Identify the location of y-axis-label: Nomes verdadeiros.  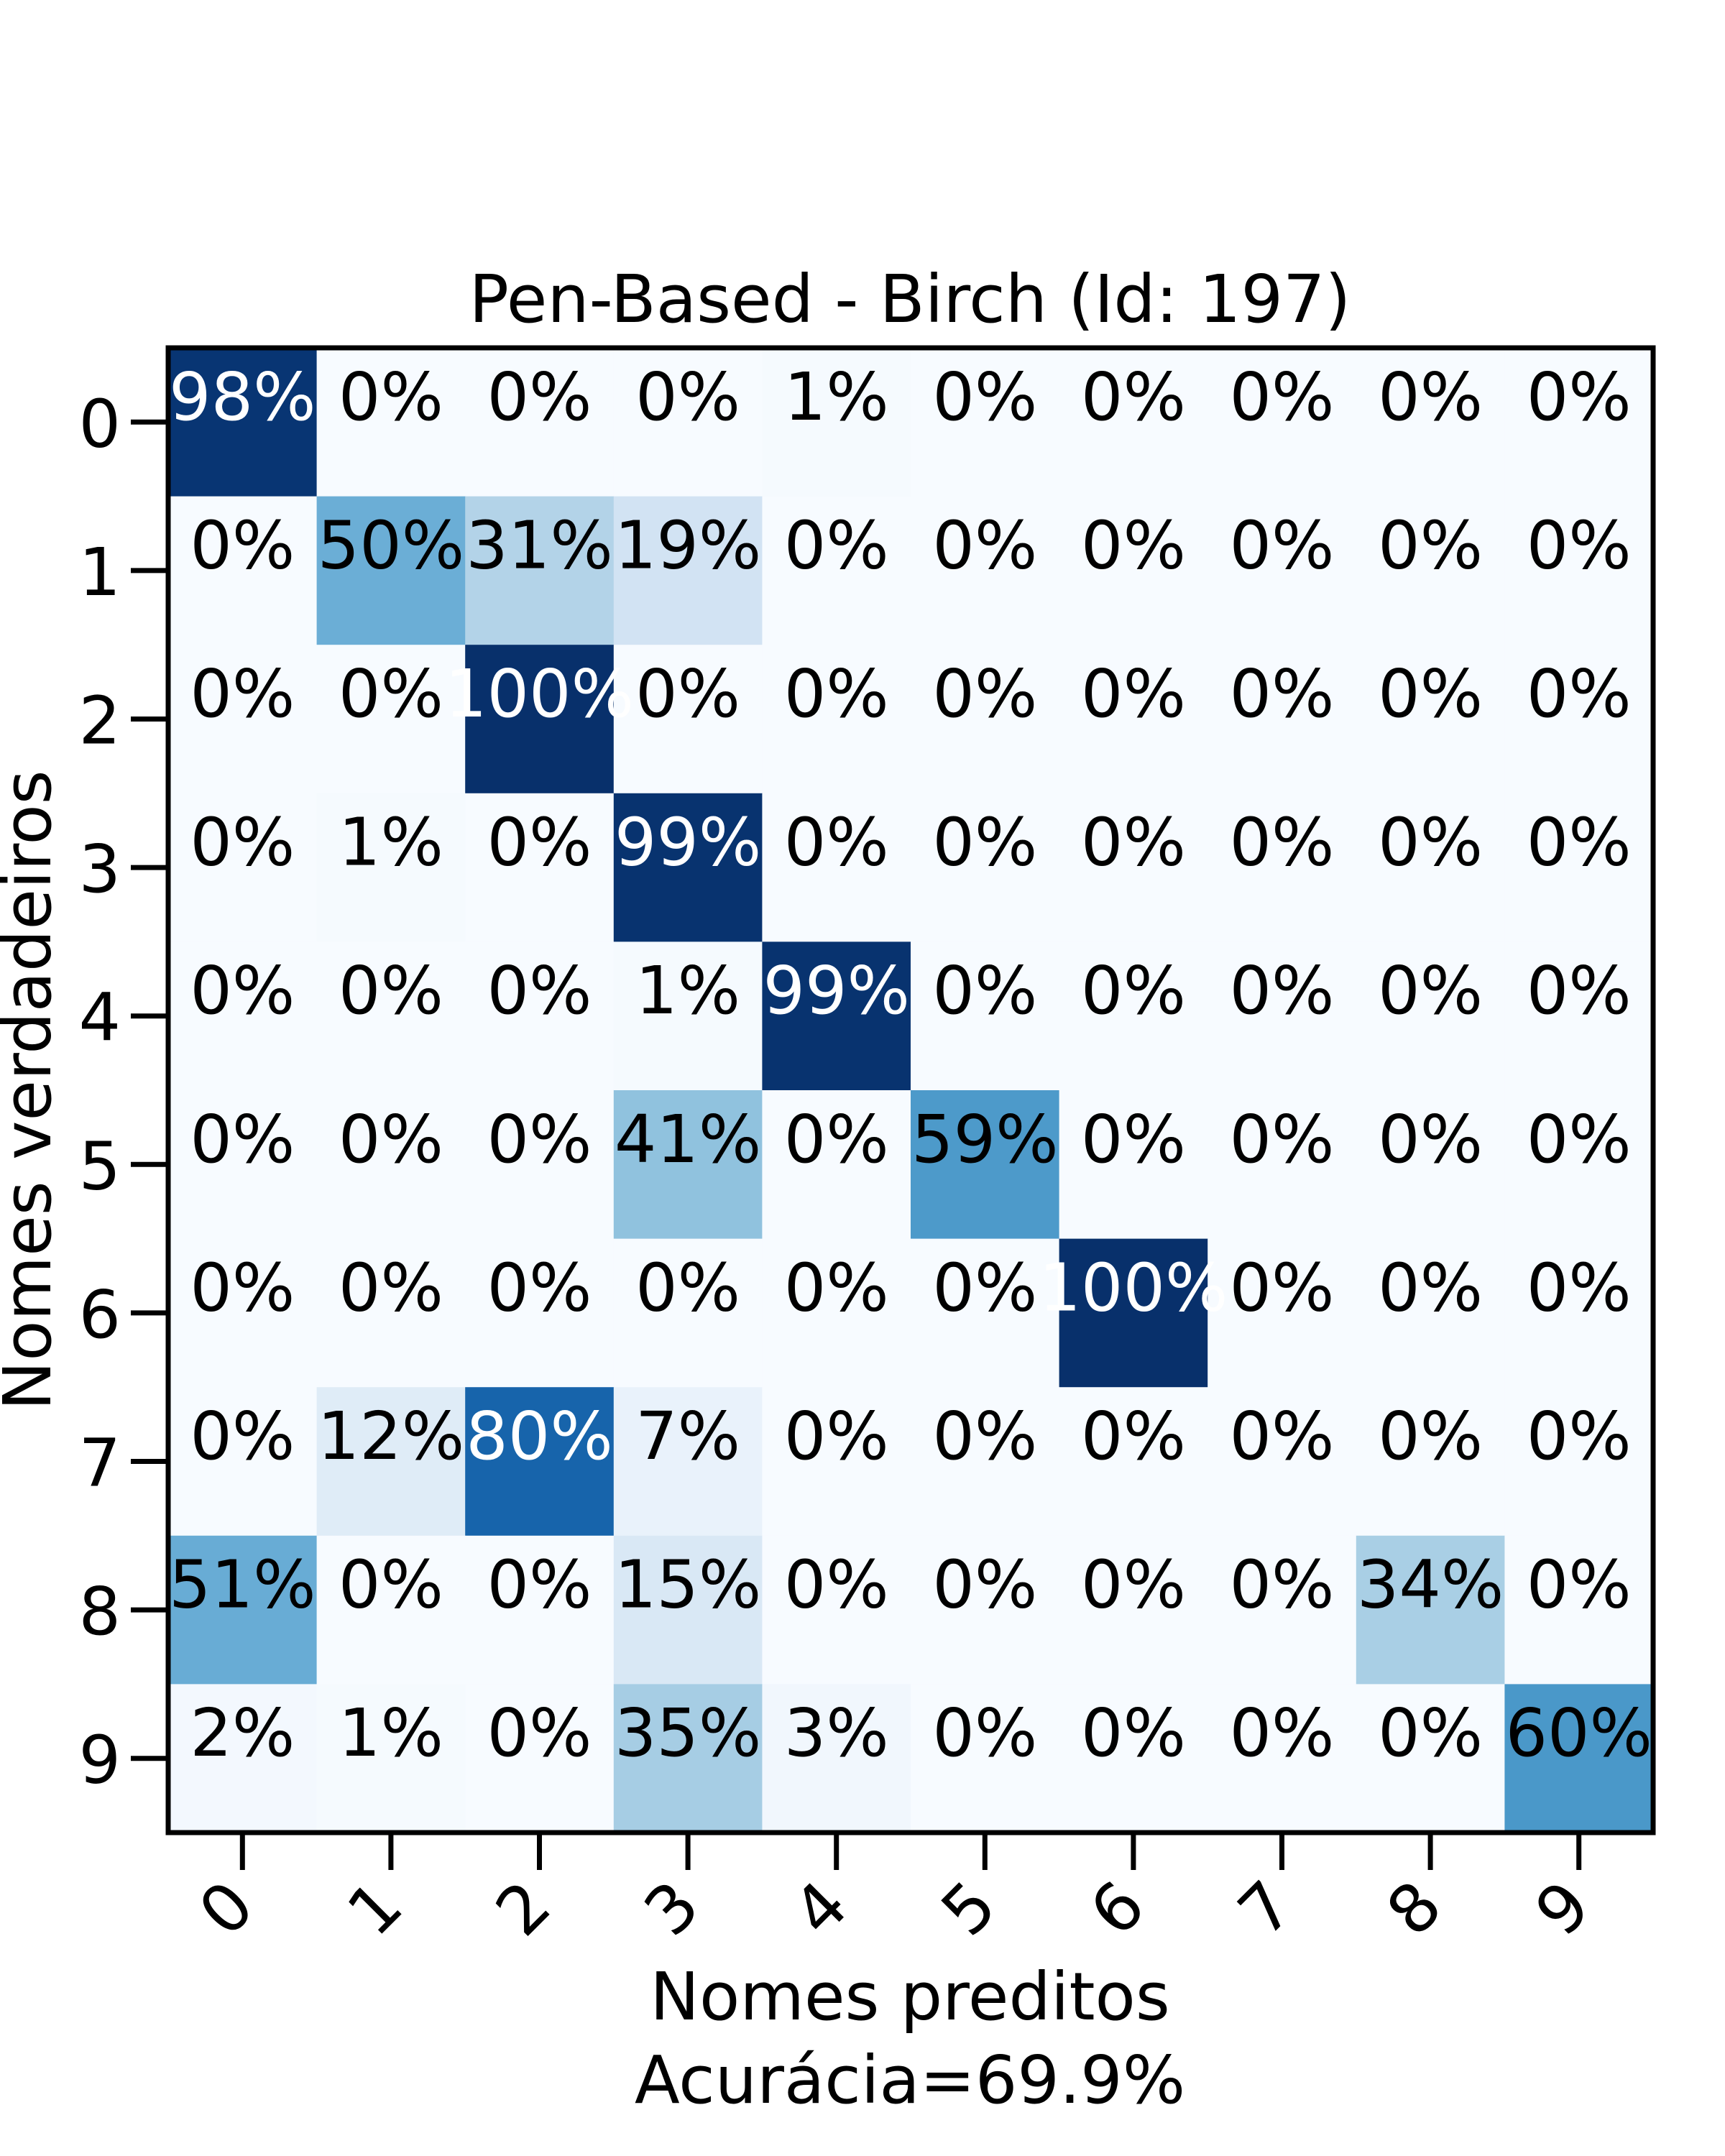
(33, 1090).